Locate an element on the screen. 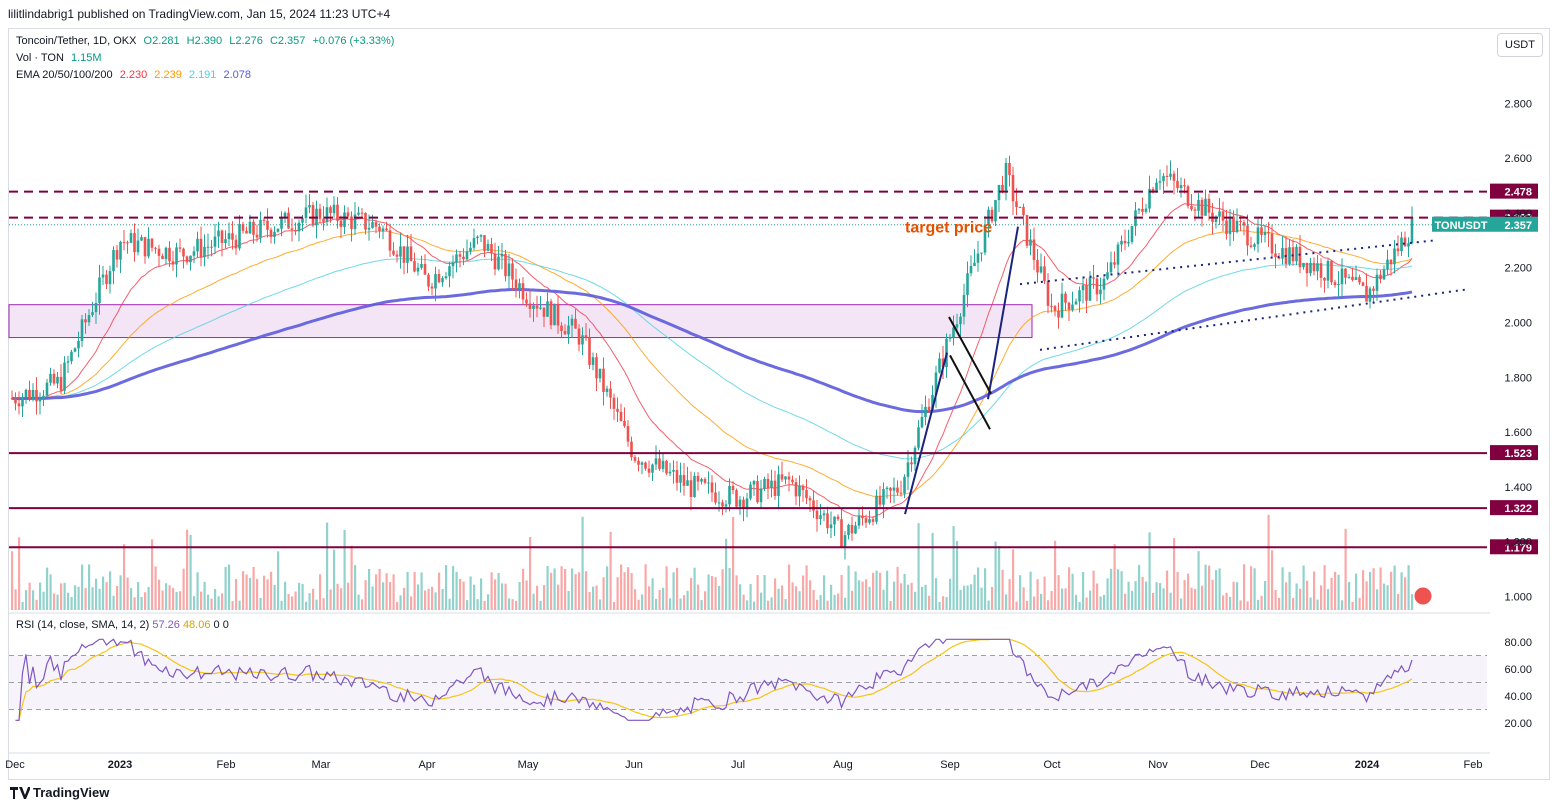 This screenshot has height=811, width=1557. rsi-extra-1: 0 is located at coordinates (216, 625).